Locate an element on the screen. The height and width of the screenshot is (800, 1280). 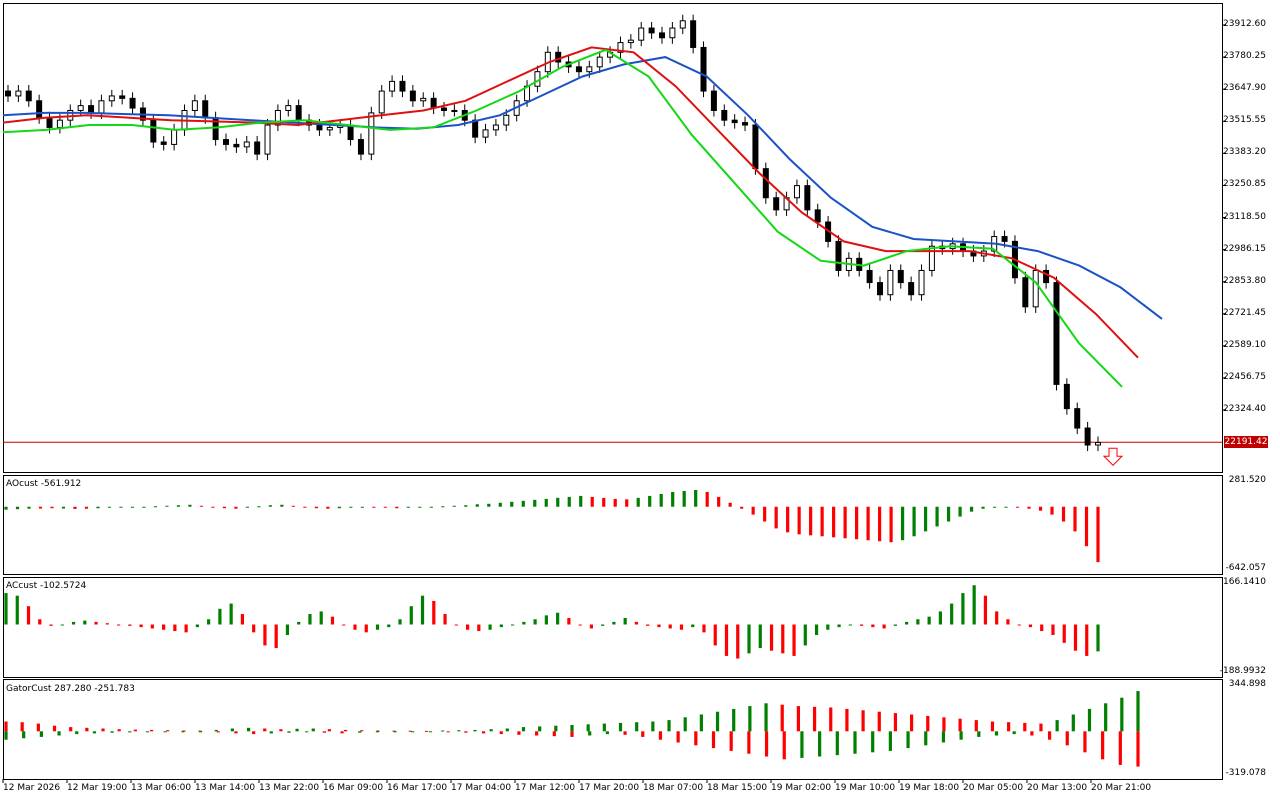
time-tick-label: 17 Mar 12:00 is located at coordinates (545, 788).